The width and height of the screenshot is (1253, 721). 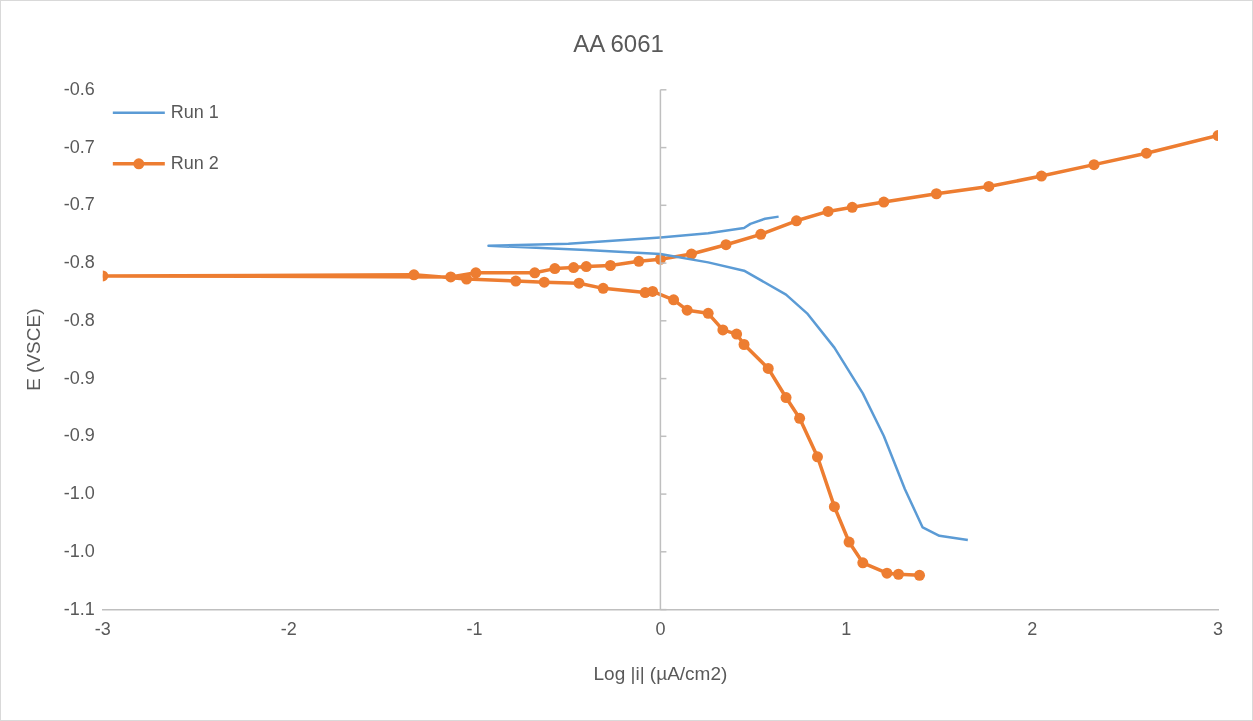 What do you see at coordinates (288, 629) in the screenshot?
I see `x-tick-label: -2` at bounding box center [288, 629].